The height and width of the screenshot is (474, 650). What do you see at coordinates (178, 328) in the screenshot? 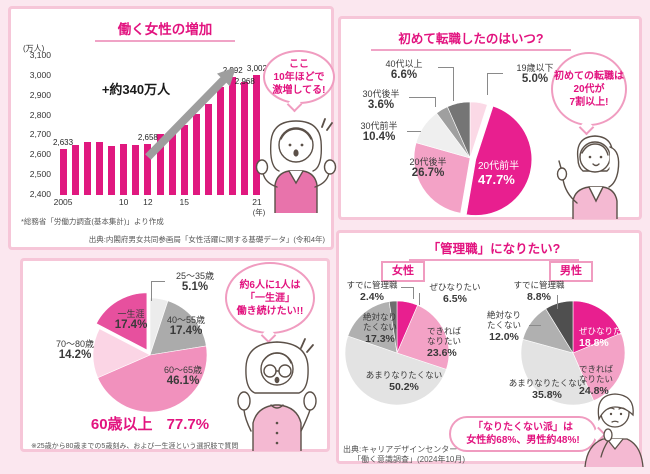
I see `pie-slice-40〜55歳` at bounding box center [178, 328].